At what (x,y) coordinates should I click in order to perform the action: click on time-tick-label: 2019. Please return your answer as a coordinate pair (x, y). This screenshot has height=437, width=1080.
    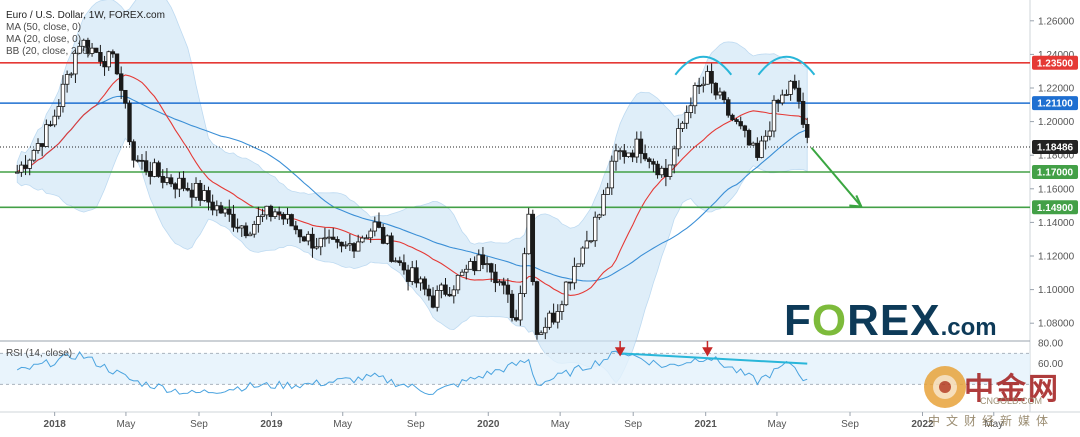
    Looking at the image, I should click on (271, 424).